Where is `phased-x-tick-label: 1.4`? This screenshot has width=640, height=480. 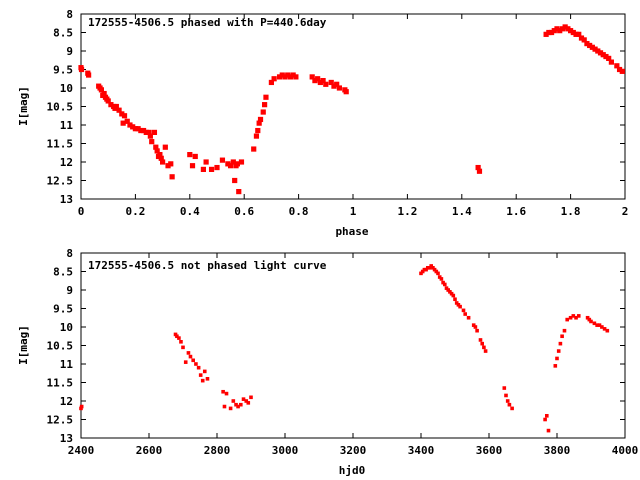 phased-x-tick-label: 1.4 is located at coordinates (462, 211).